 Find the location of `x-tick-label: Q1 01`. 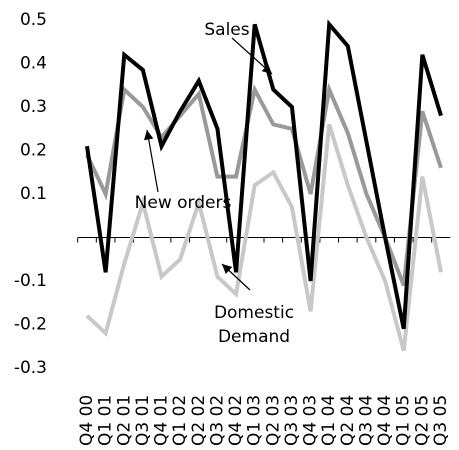

x-tick-label: Q1 01 is located at coordinates (106, 420).